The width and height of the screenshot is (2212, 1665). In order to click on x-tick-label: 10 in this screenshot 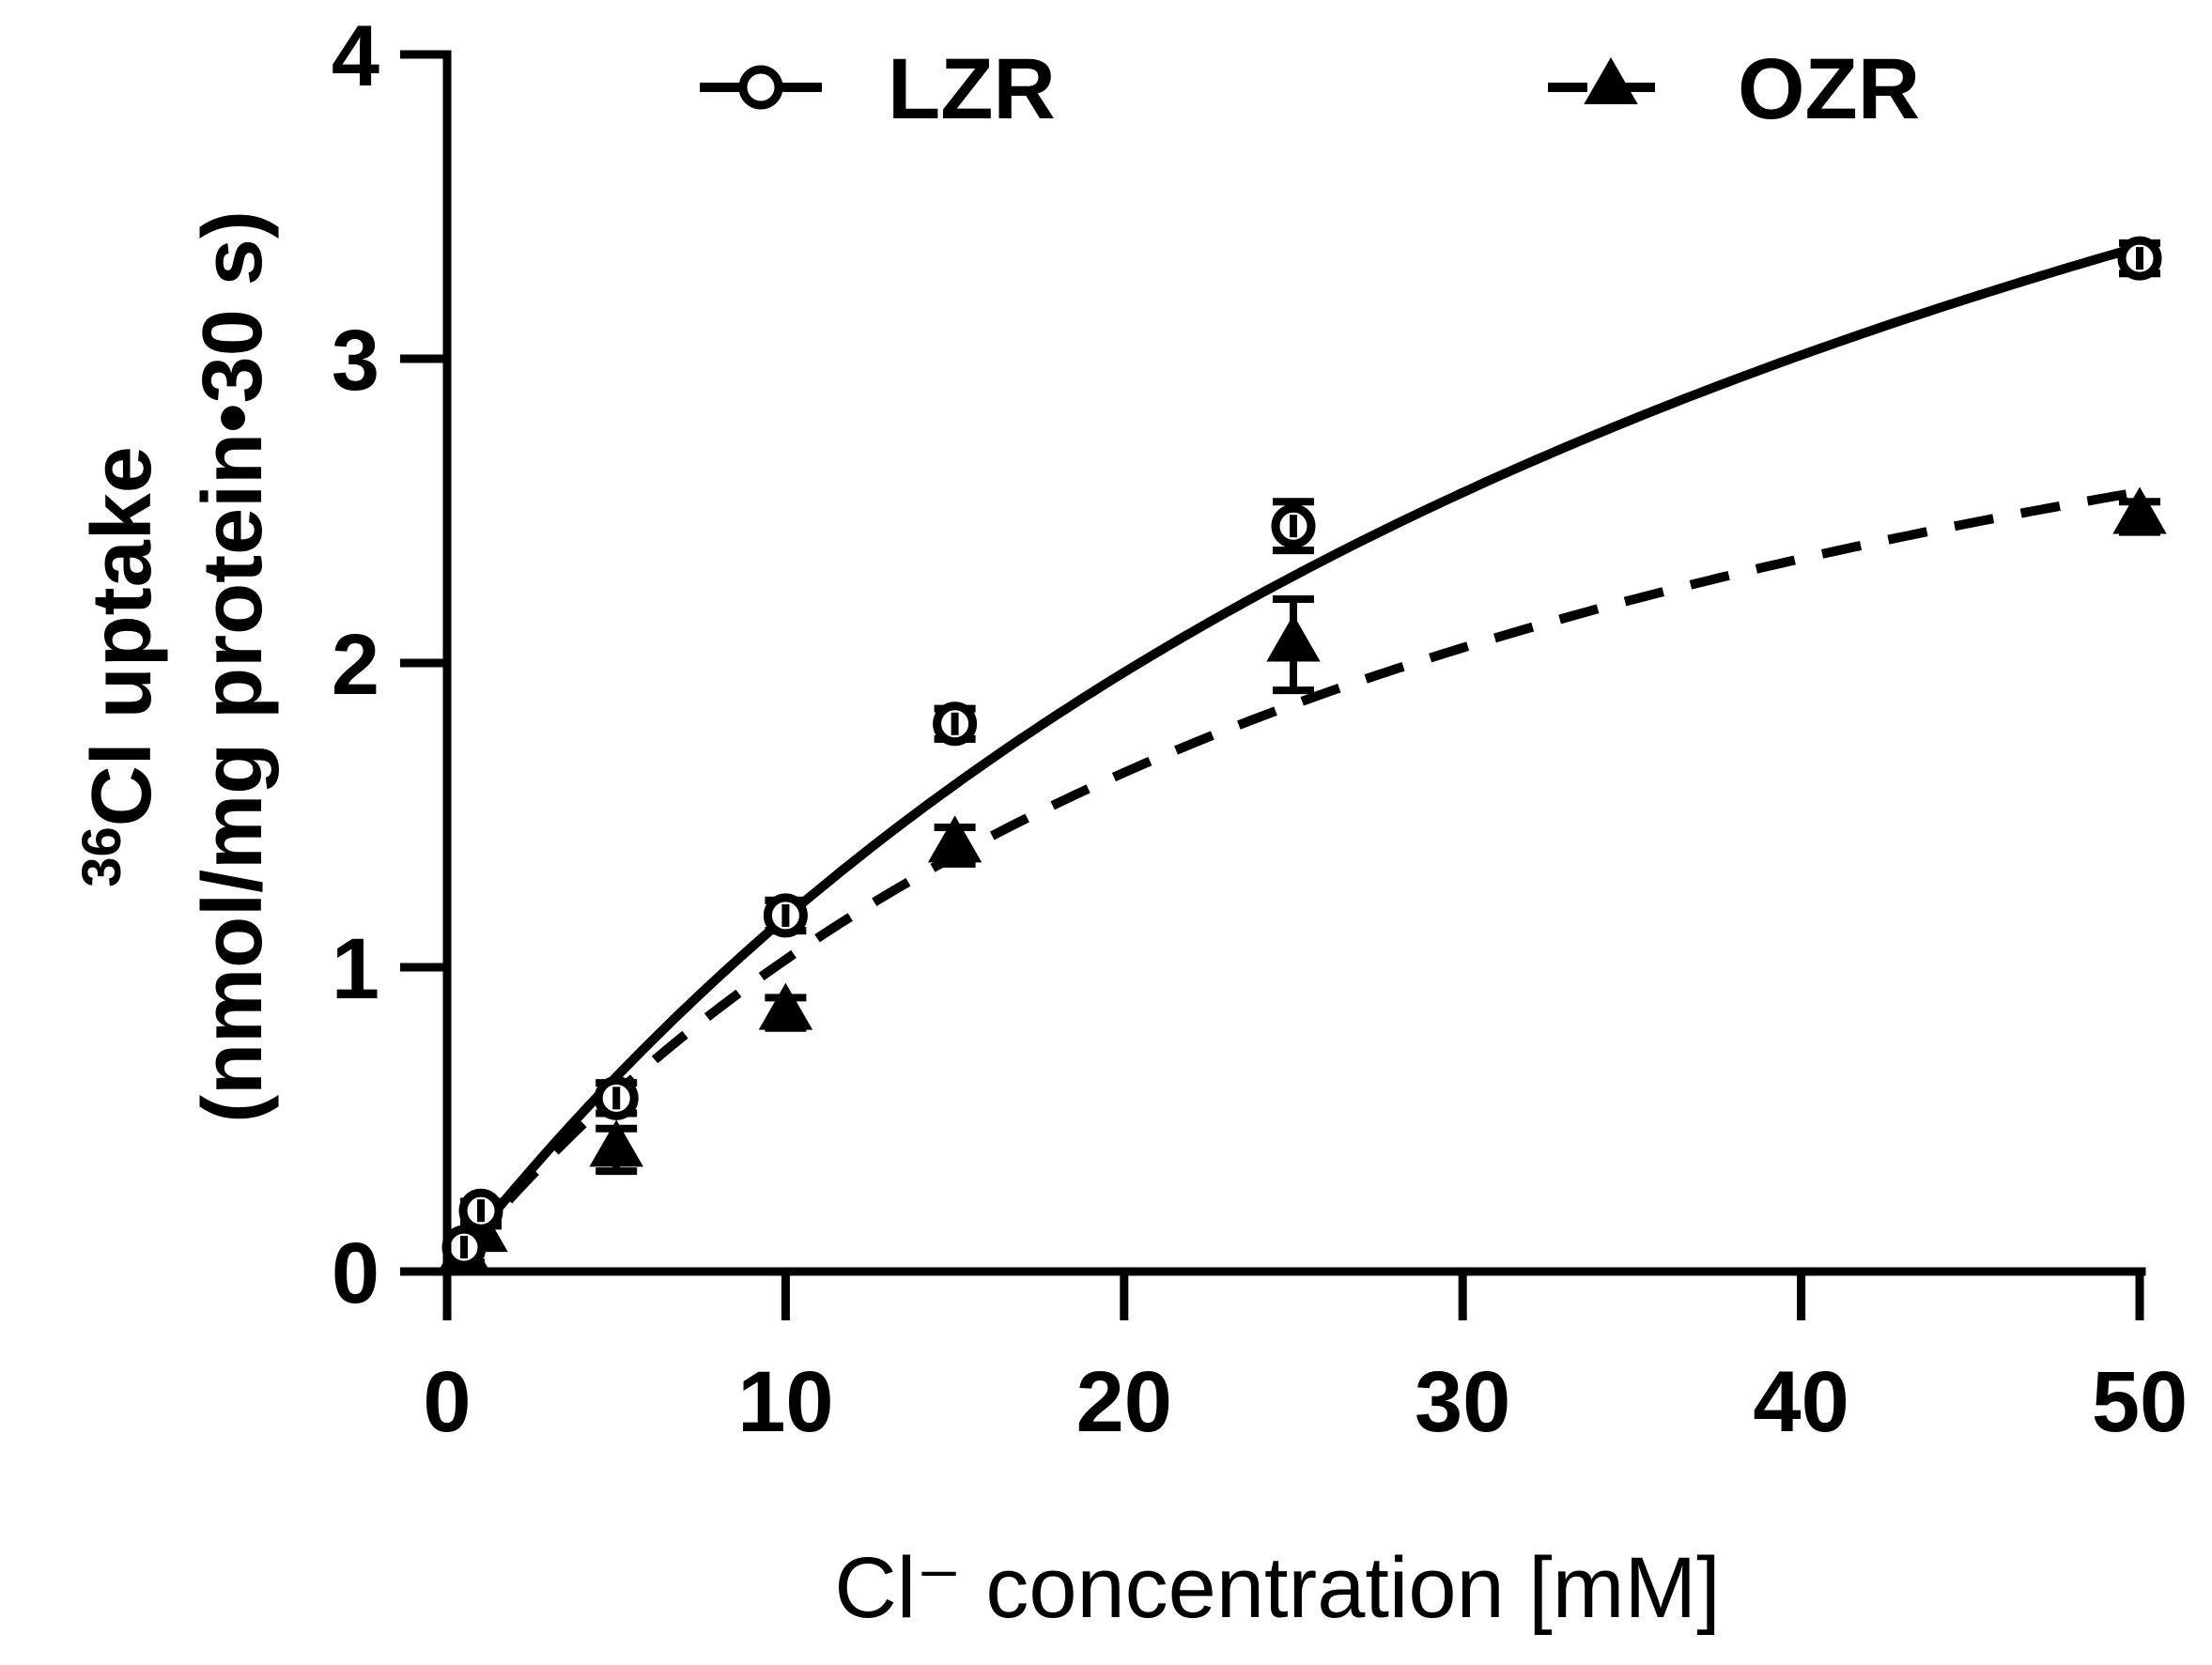, I will do `click(785, 1402)`.